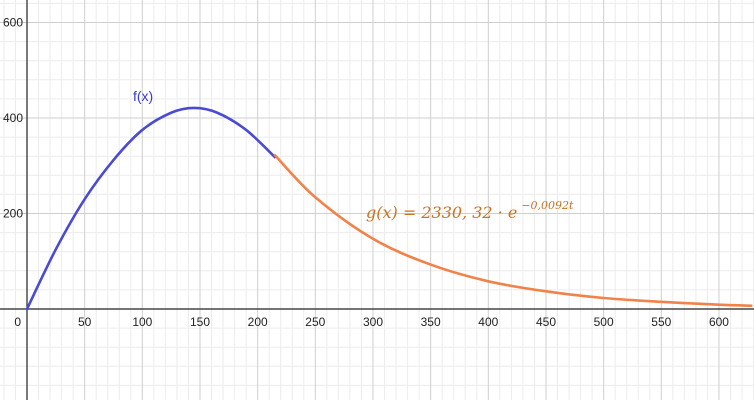 This screenshot has height=400, width=754. What do you see at coordinates (13, 23) in the screenshot?
I see `y-tick-label: 600` at bounding box center [13, 23].